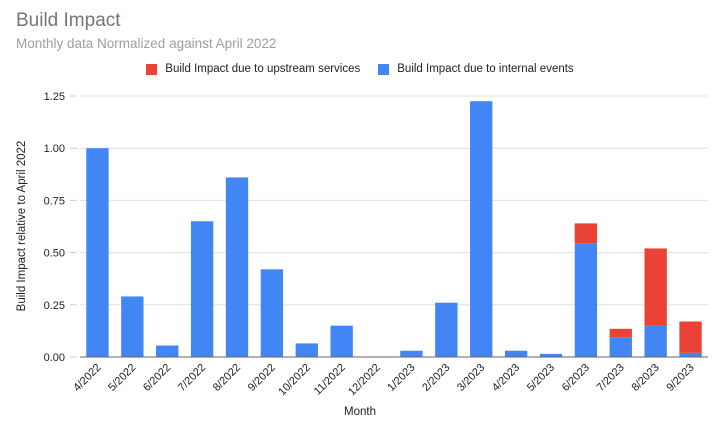 The height and width of the screenshot is (429, 720). Describe the element at coordinates (262, 378) in the screenshot. I see `x-tick-label: 9/2022` at that location.